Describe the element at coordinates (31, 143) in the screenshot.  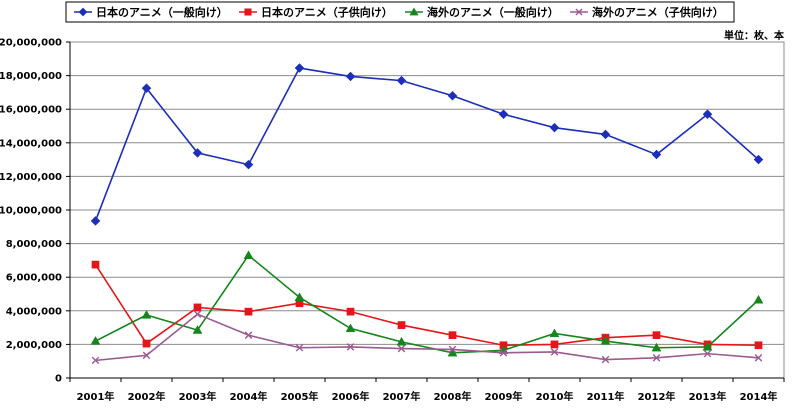
I see `y-tick-label: 14,000,000` at that location.